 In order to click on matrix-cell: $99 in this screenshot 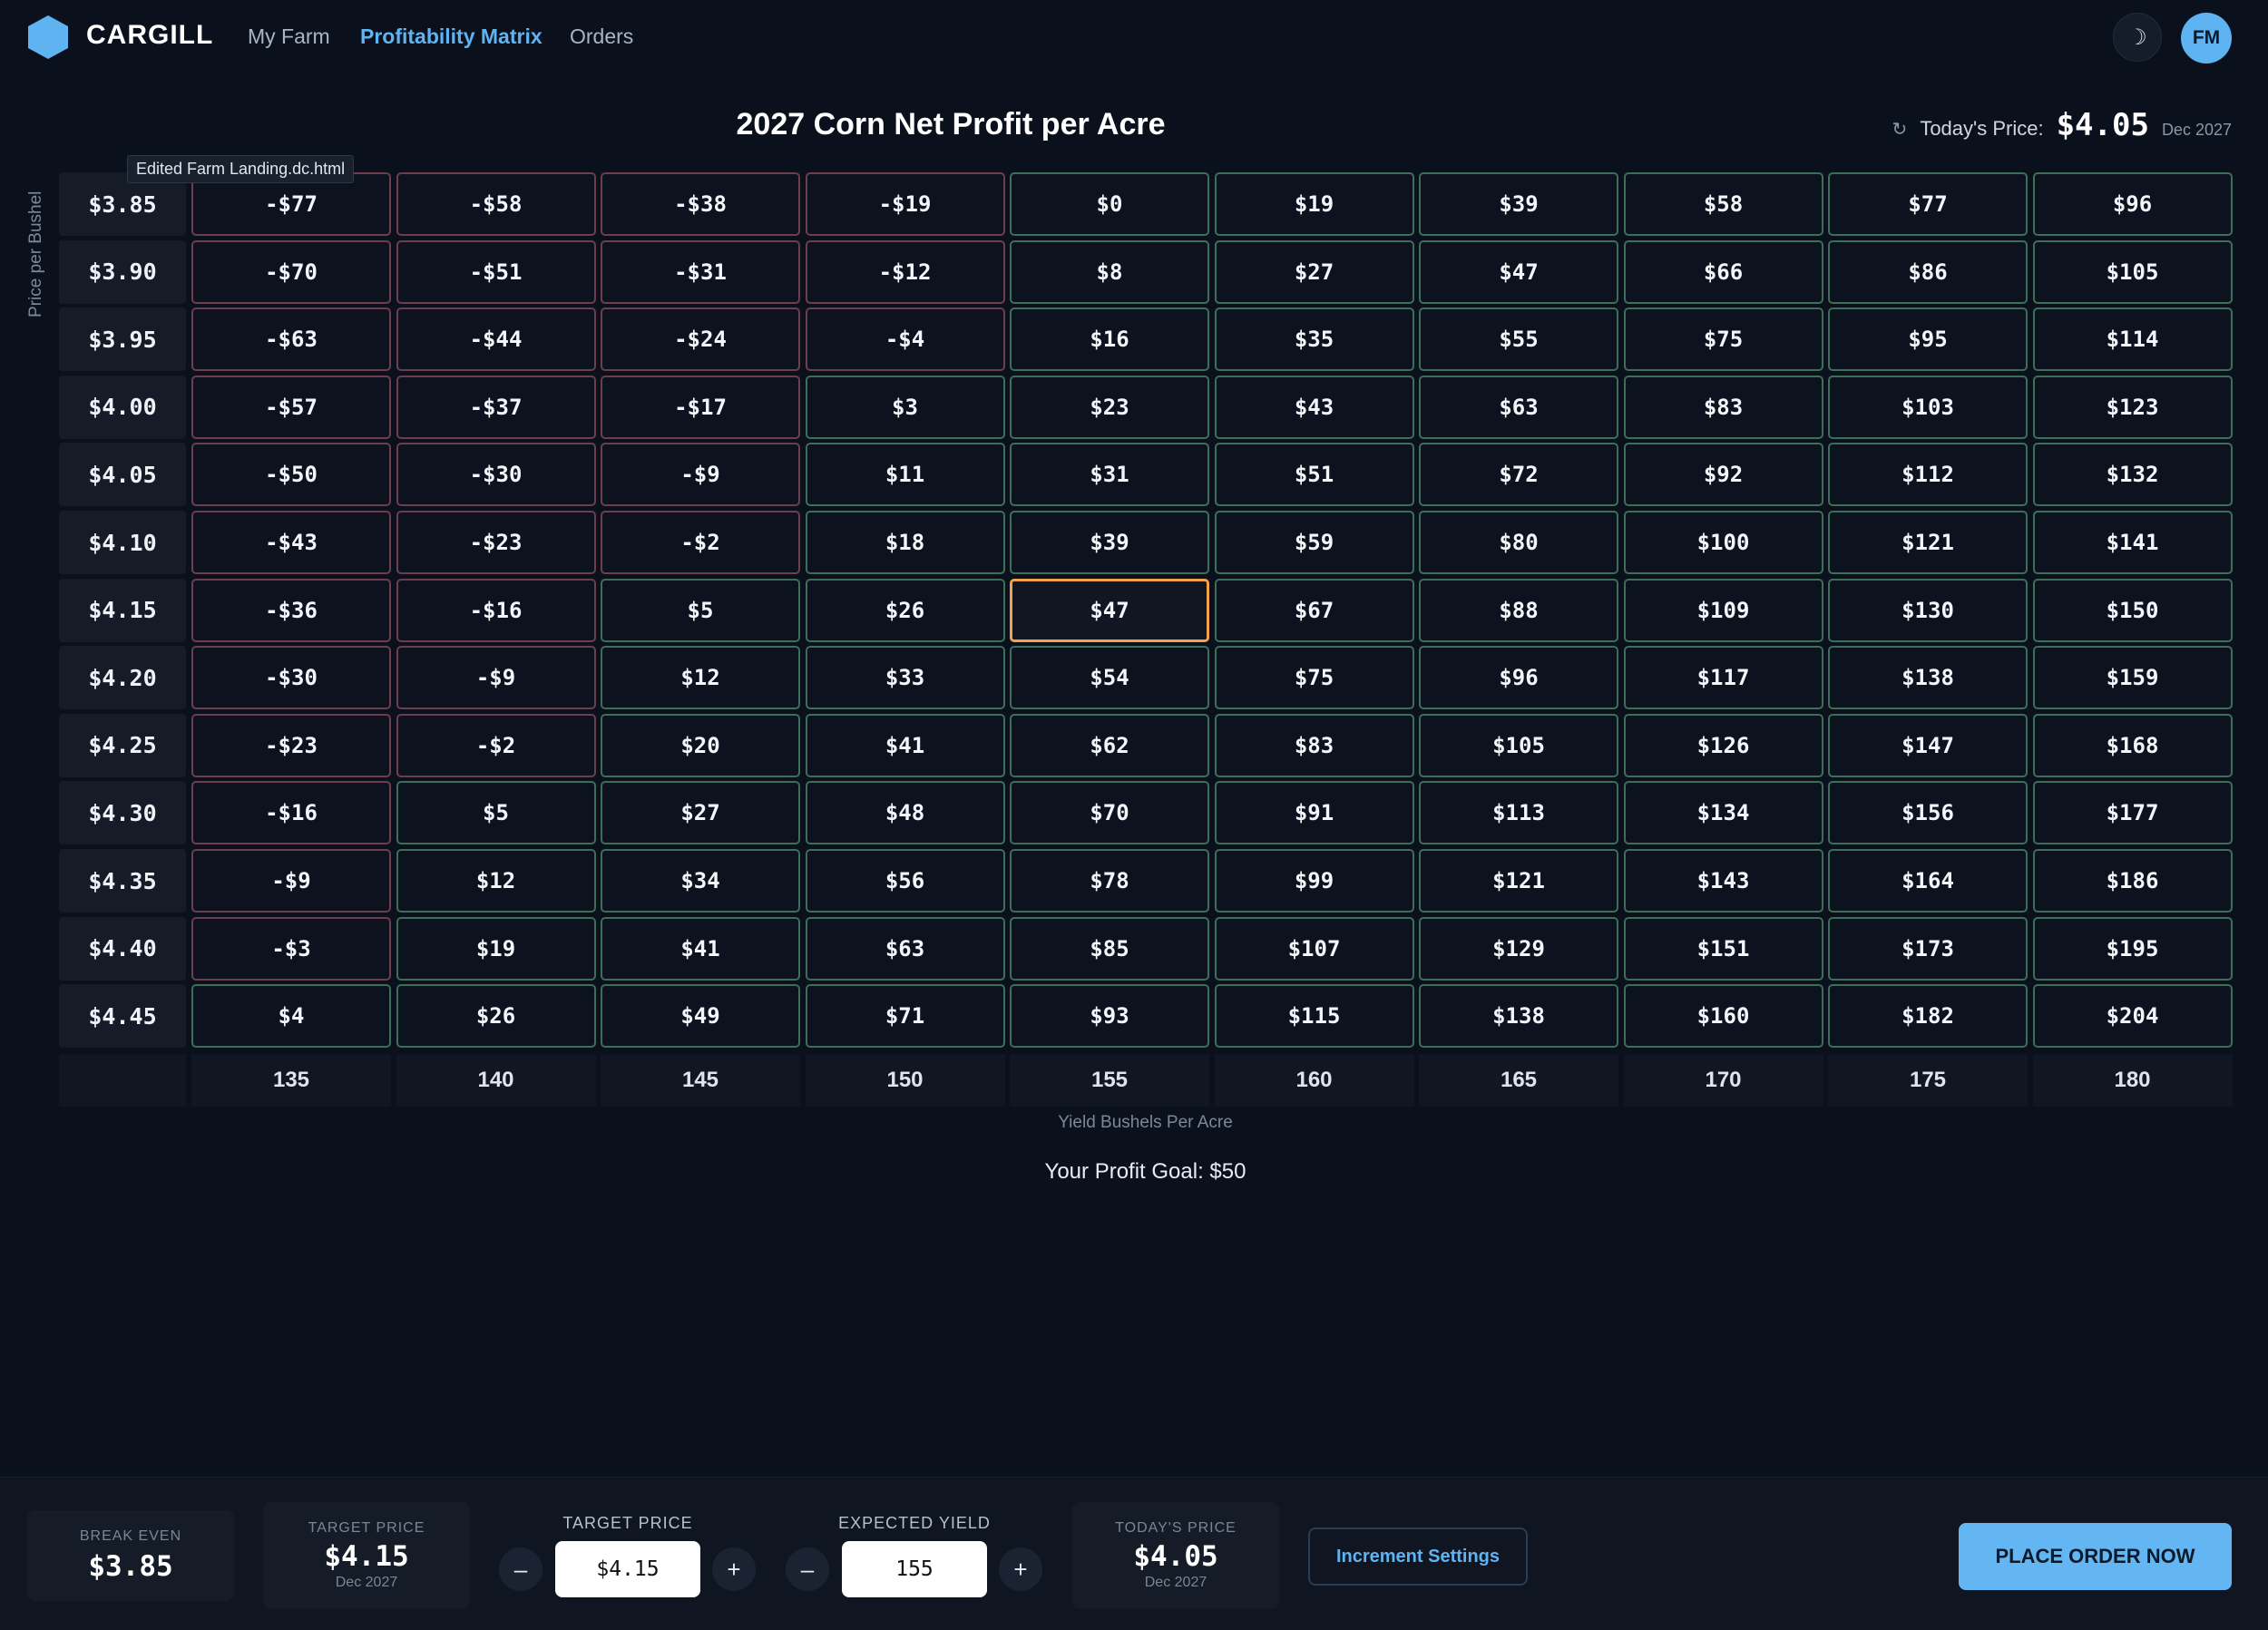, I will do `click(1314, 881)`.